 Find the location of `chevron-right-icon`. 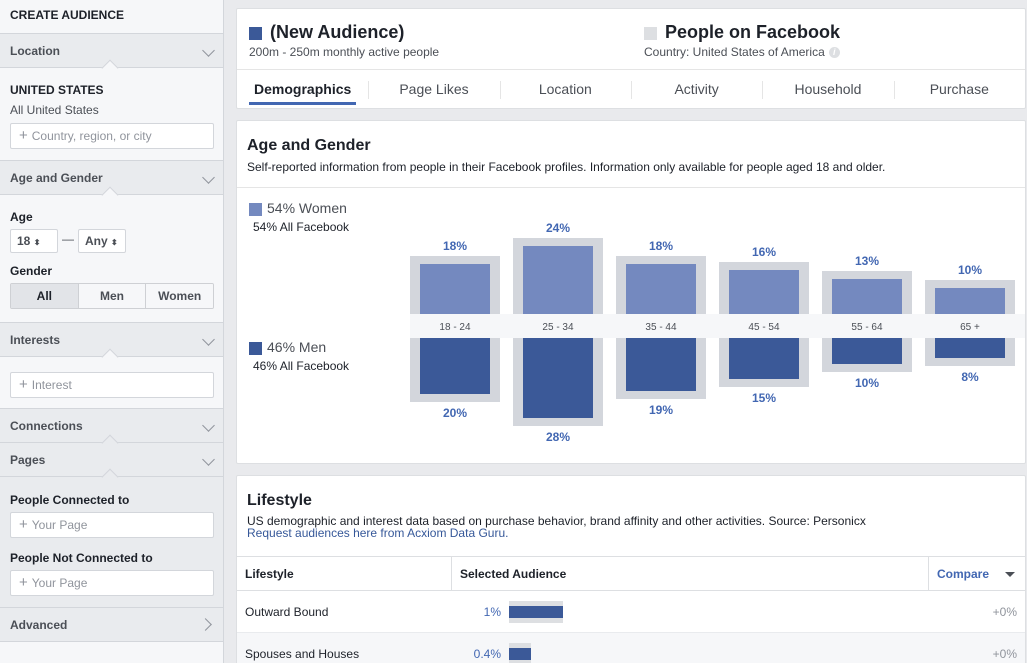

chevron-right-icon is located at coordinates (205, 624).